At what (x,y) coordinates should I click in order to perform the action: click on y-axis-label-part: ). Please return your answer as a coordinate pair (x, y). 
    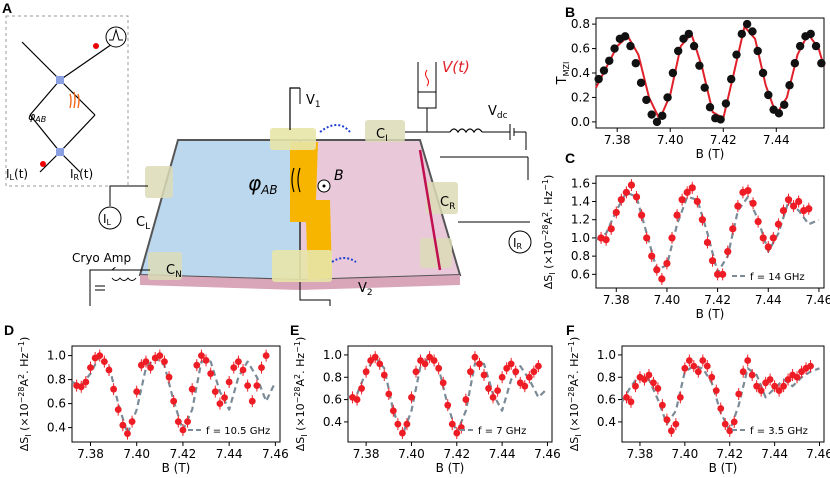
    Looking at the image, I should click on (24, 339).